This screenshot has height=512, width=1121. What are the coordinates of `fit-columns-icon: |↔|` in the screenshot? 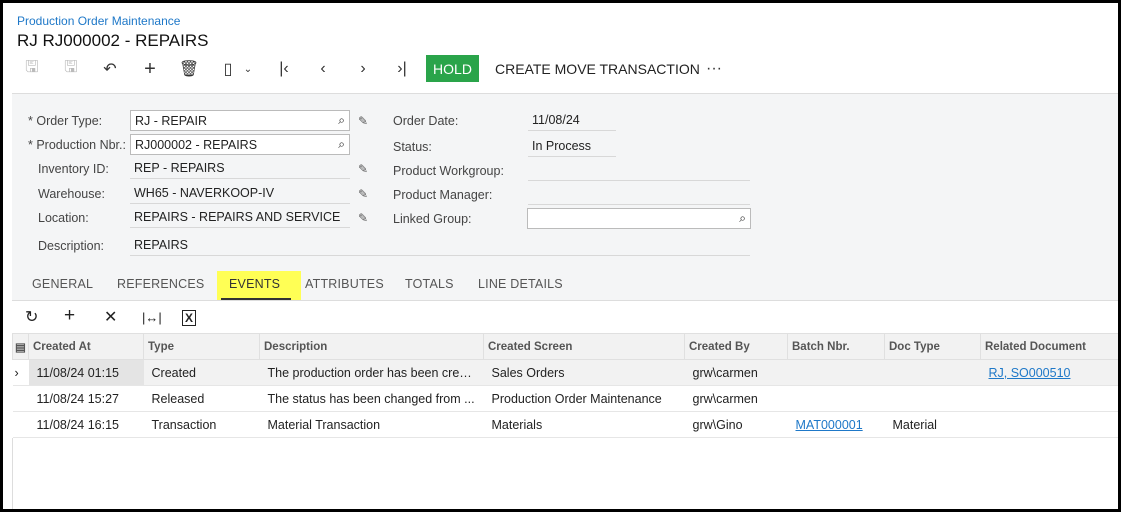 It's located at (152, 317).